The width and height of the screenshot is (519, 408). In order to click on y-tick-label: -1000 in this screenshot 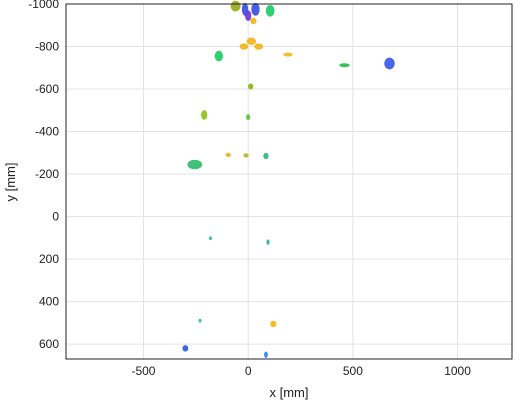, I will do `click(43, 5)`.